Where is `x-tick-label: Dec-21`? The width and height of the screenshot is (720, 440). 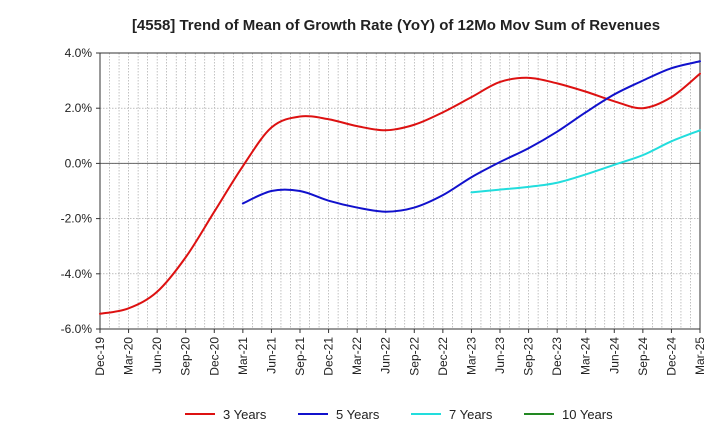 x-tick-label: Dec-21 is located at coordinates (329, 356).